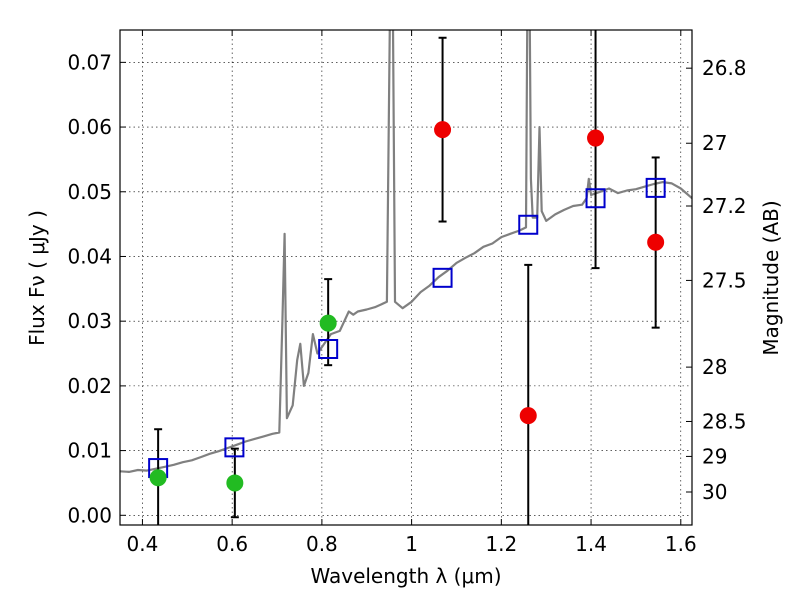 This screenshot has width=800, height=605. What do you see at coordinates (143, 544) in the screenshot?
I see `x-tick-label: 0.4` at bounding box center [143, 544].